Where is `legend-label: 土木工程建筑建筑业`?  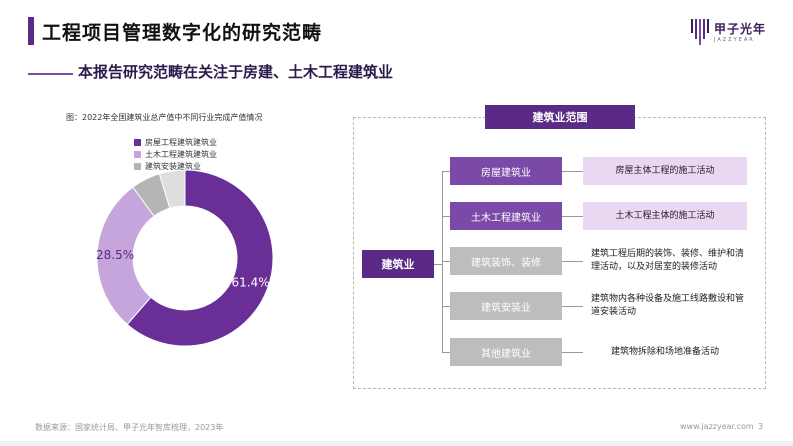
legend-label: 土木工程建筑建筑业 is located at coordinates (181, 154).